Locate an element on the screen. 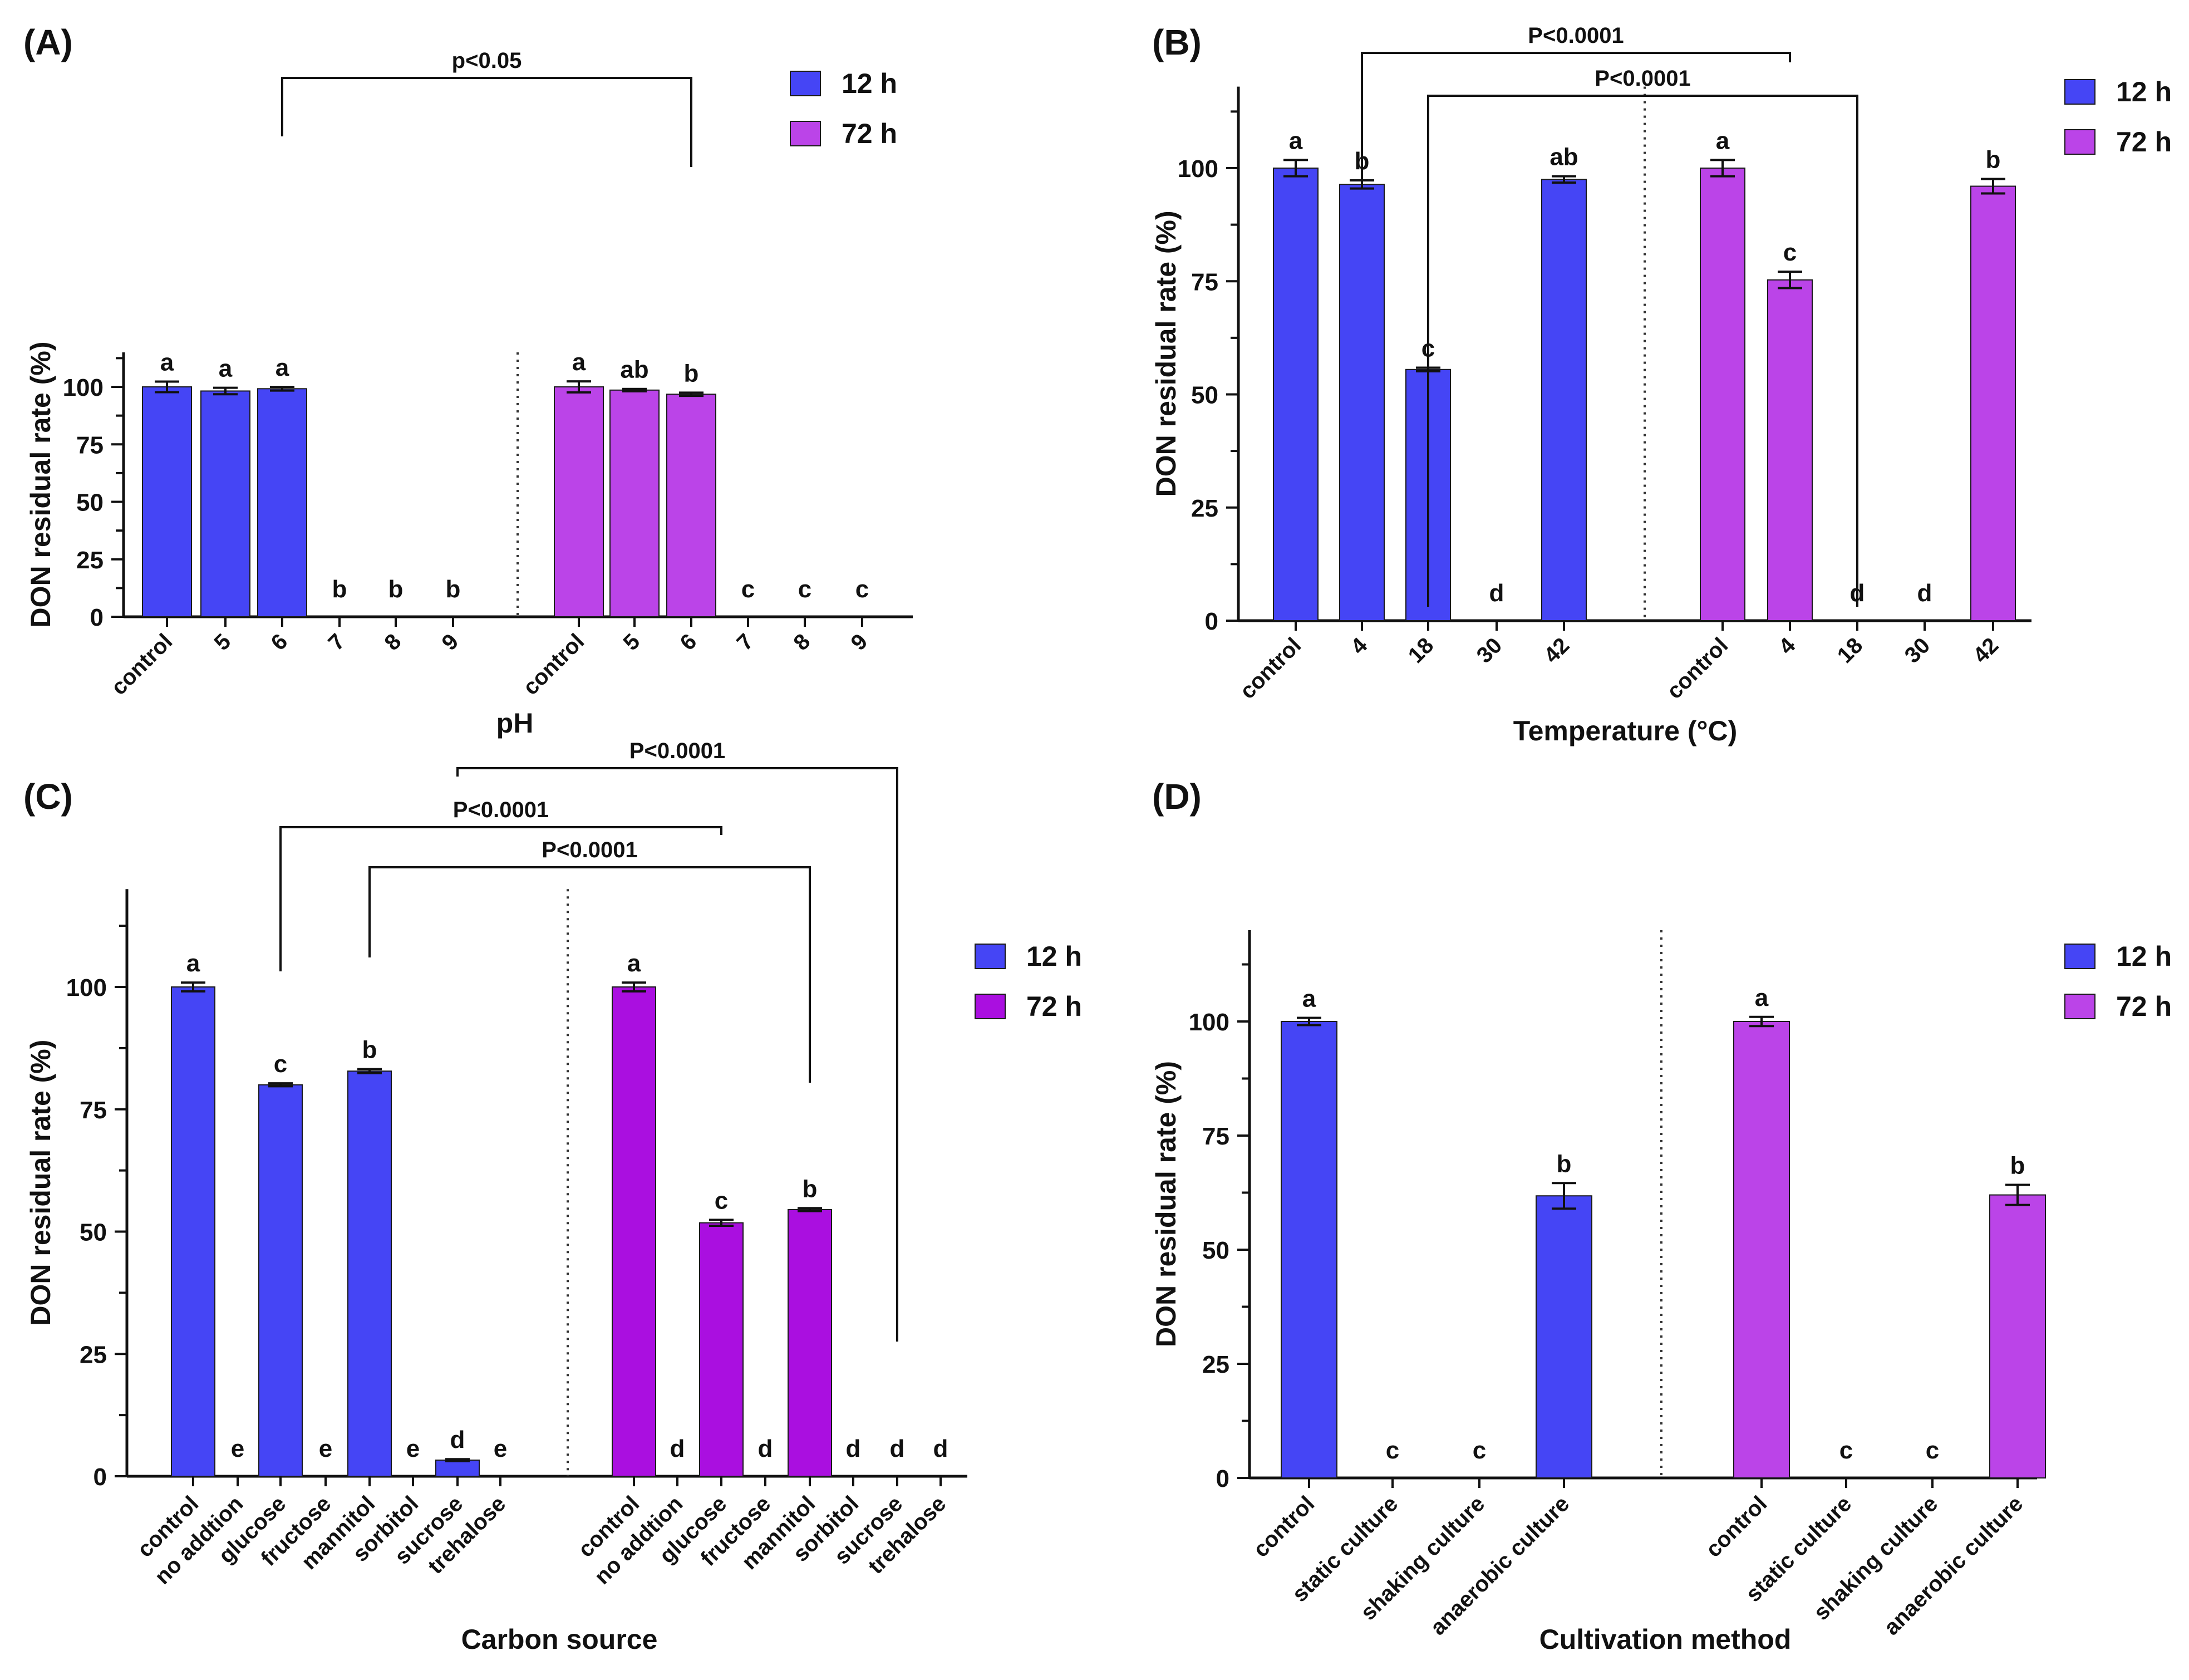 This screenshot has width=2189, height=1680. x-tick-label: 6 is located at coordinates (689, 642).